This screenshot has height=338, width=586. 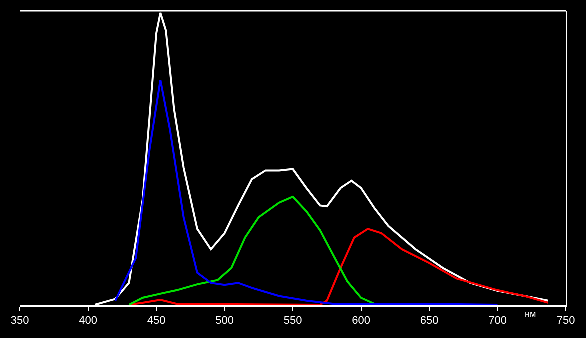 I want to click on x-tick-label: 700, so click(x=497, y=320).